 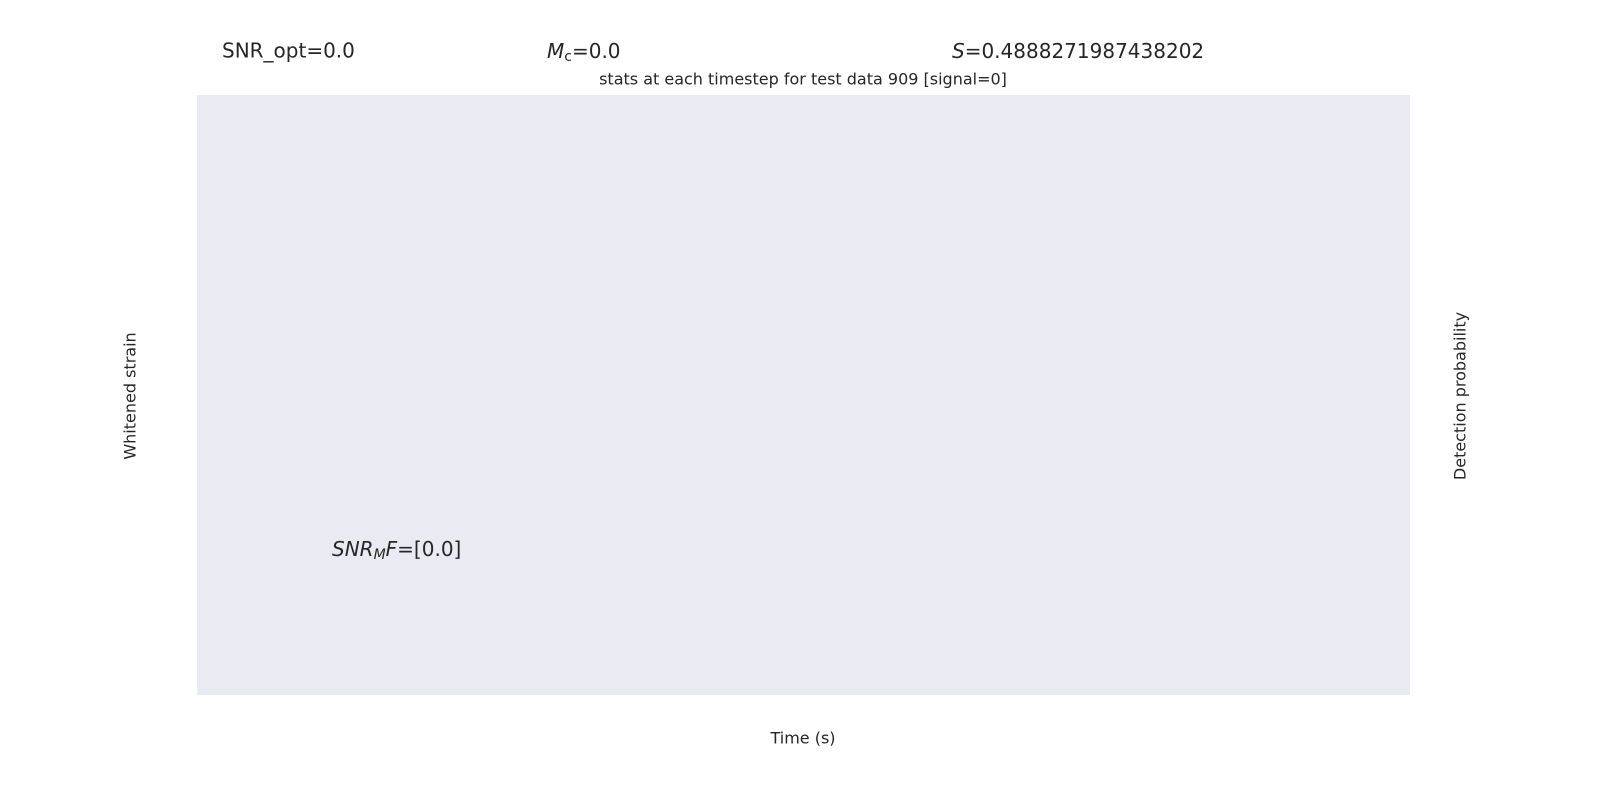 What do you see at coordinates (288, 51) in the screenshot?
I see `snr-opt: SNR_opt=0.0` at bounding box center [288, 51].